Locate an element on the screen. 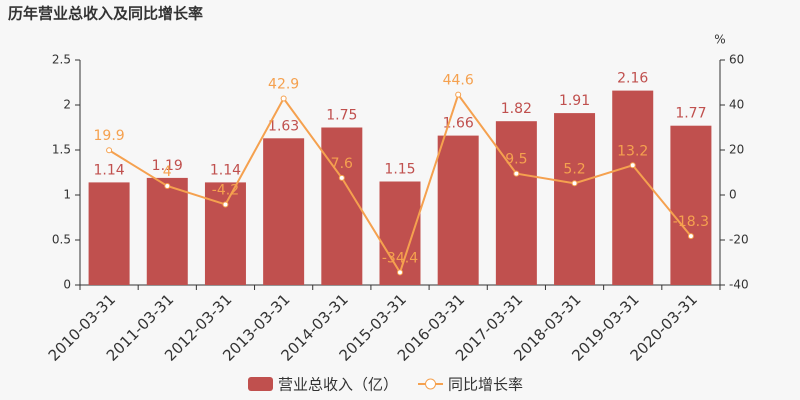  line-value-label: 9.5 is located at coordinates (516, 160).